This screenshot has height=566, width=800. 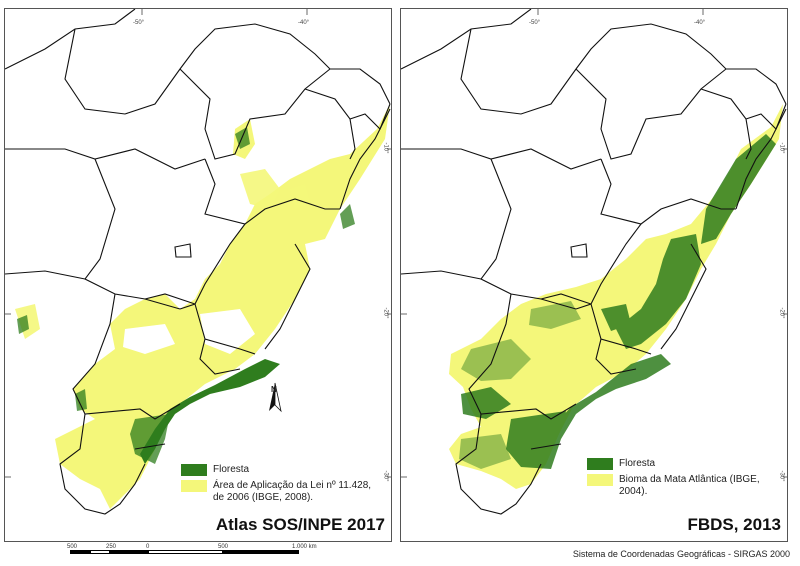 What do you see at coordinates (198, 554) in the screenshot?
I see `scale-bar: 500 250 0 500 1.000 km` at bounding box center [198, 554].